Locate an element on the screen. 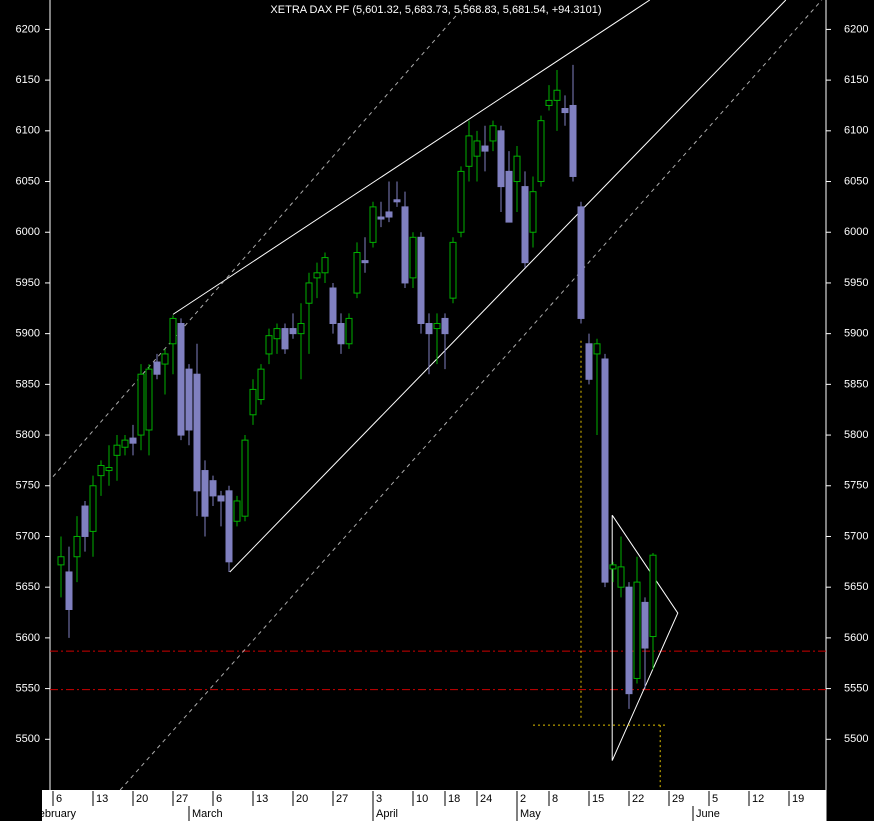  x-tick-label: 27 is located at coordinates (342, 799).